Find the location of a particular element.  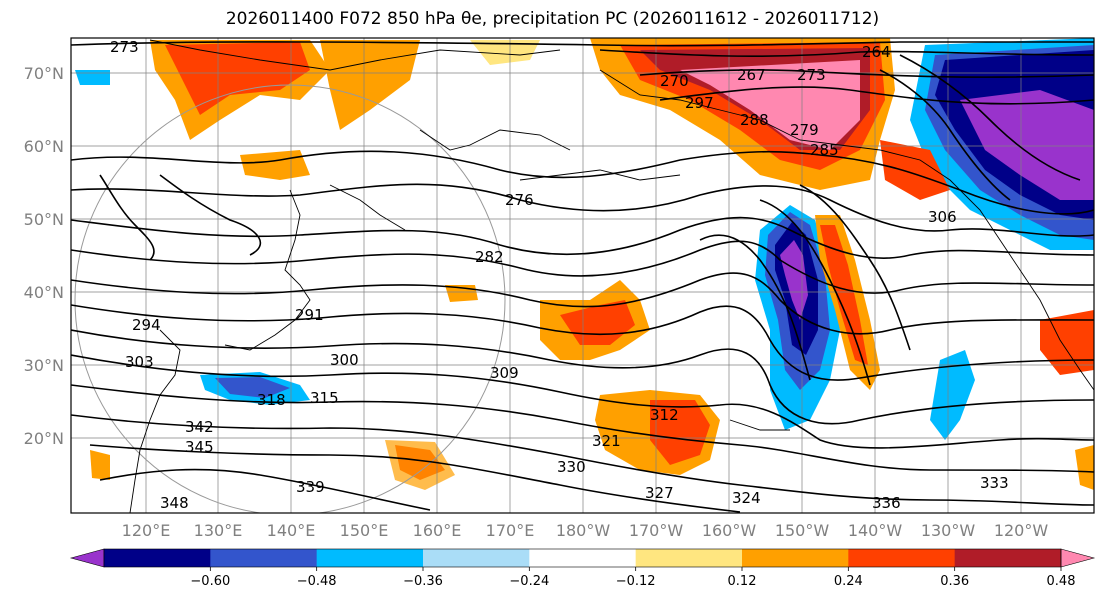

contour-label: 324 is located at coordinates (746, 498).